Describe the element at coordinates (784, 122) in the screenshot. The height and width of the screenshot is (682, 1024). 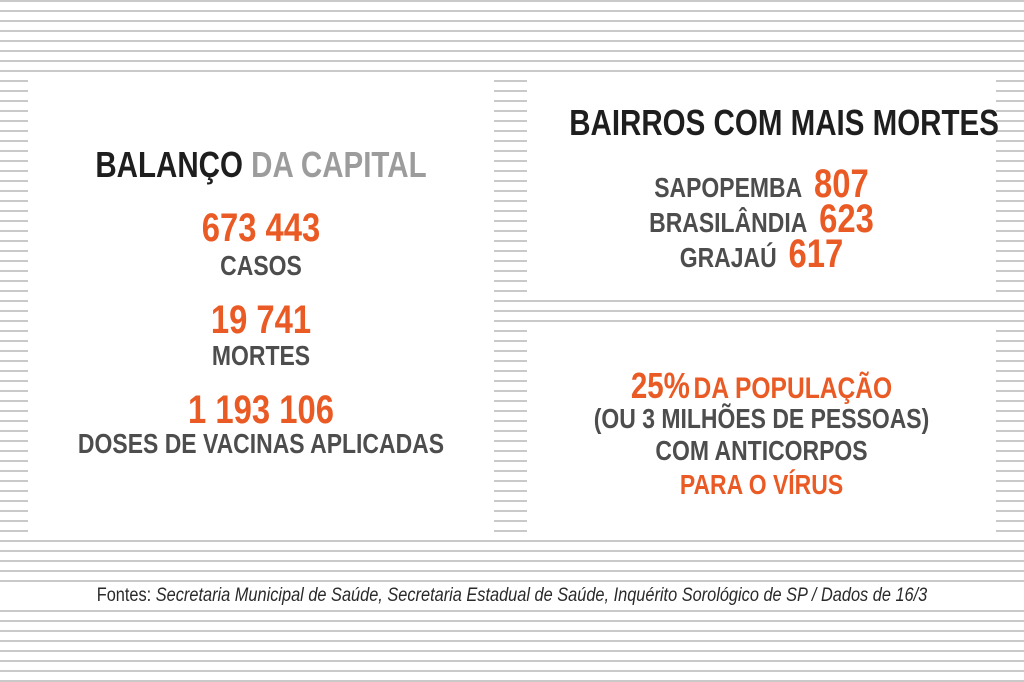
I see `neighborhoods-title: BAIRROS COM MAIS MORTES` at that location.